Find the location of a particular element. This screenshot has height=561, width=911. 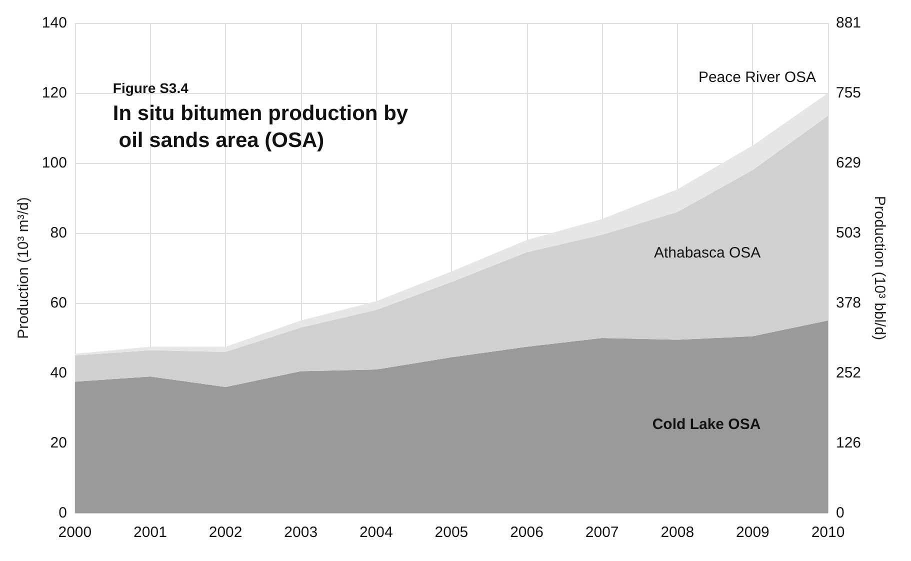

x-tick-label: 2003 is located at coordinates (301, 532).